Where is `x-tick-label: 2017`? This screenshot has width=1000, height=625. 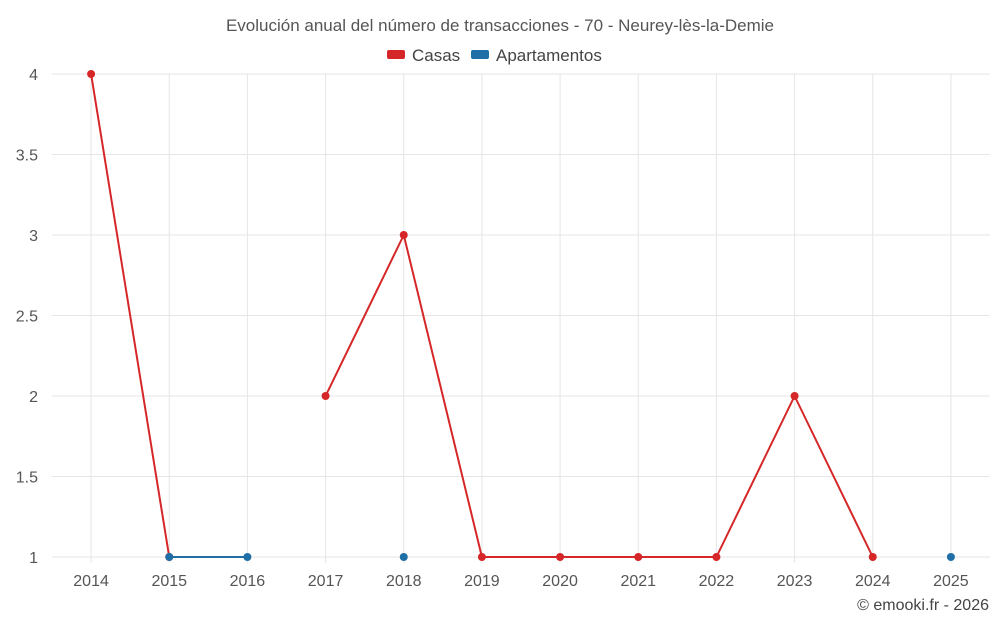 x-tick-label: 2017 is located at coordinates (326, 581).